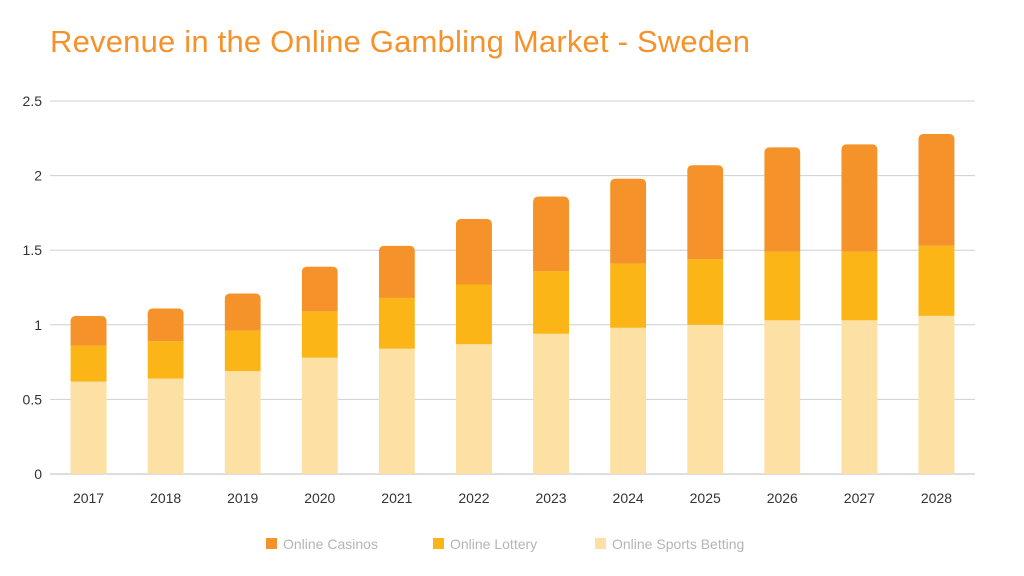 The width and height of the screenshot is (1024, 576). Describe the element at coordinates (88, 498) in the screenshot. I see `x-tick-label: 2017` at that location.